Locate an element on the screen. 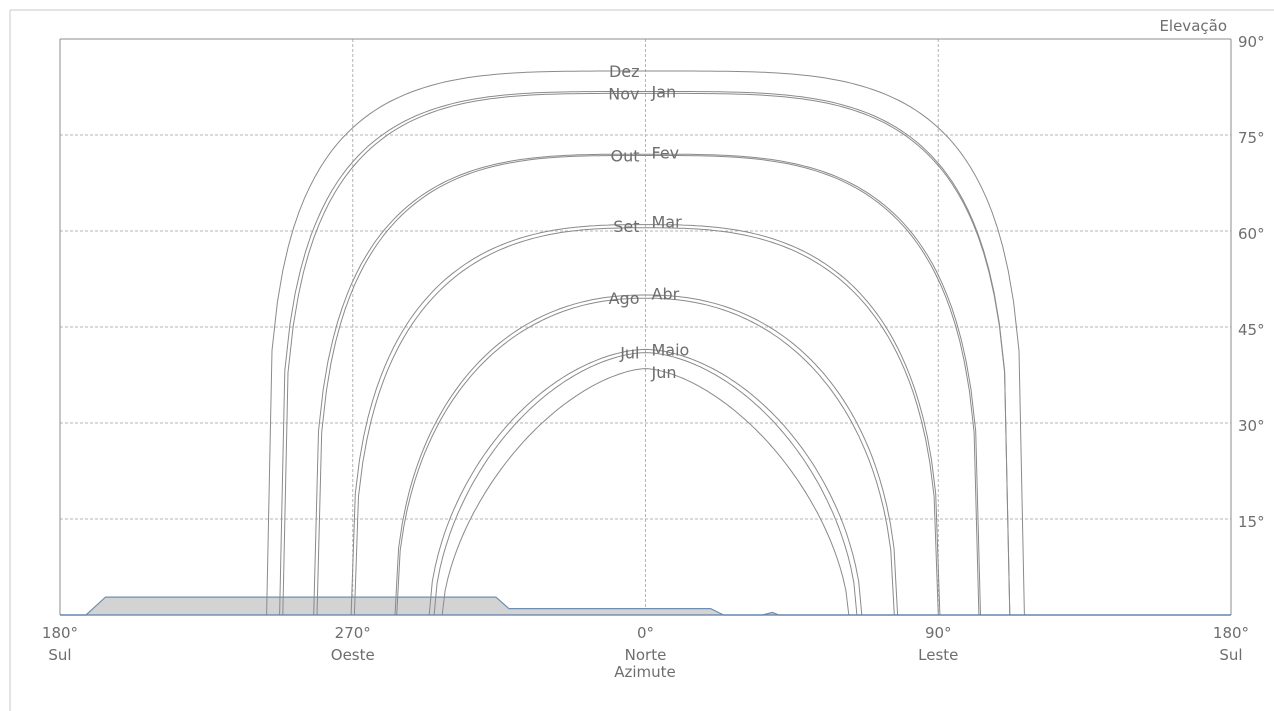 The image size is (1274, 711). month-label-dez: Dez is located at coordinates (624, 71).